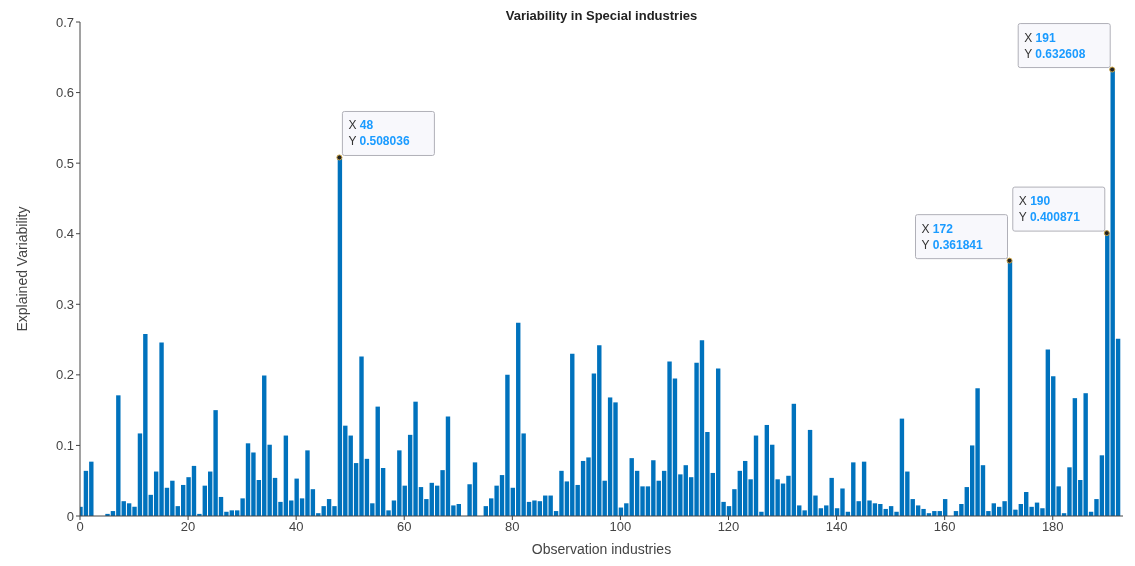 This screenshot has width=1135, height=566. What do you see at coordinates (601, 15) in the screenshot?
I see `chart-title: Variability in Special industries` at bounding box center [601, 15].